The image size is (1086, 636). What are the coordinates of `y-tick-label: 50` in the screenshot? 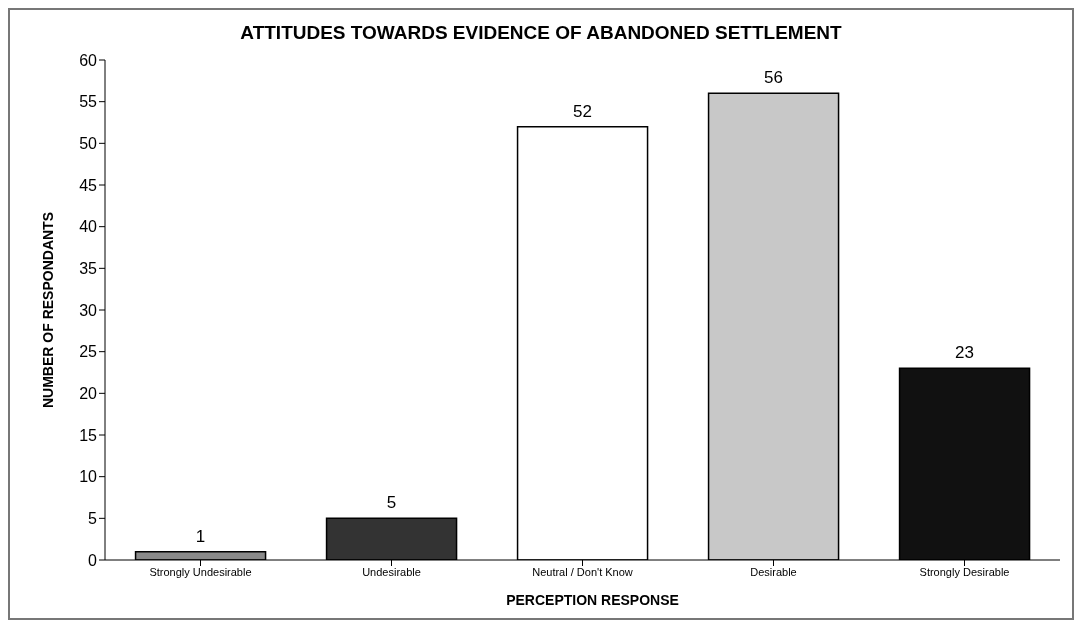 It's located at (88, 144).